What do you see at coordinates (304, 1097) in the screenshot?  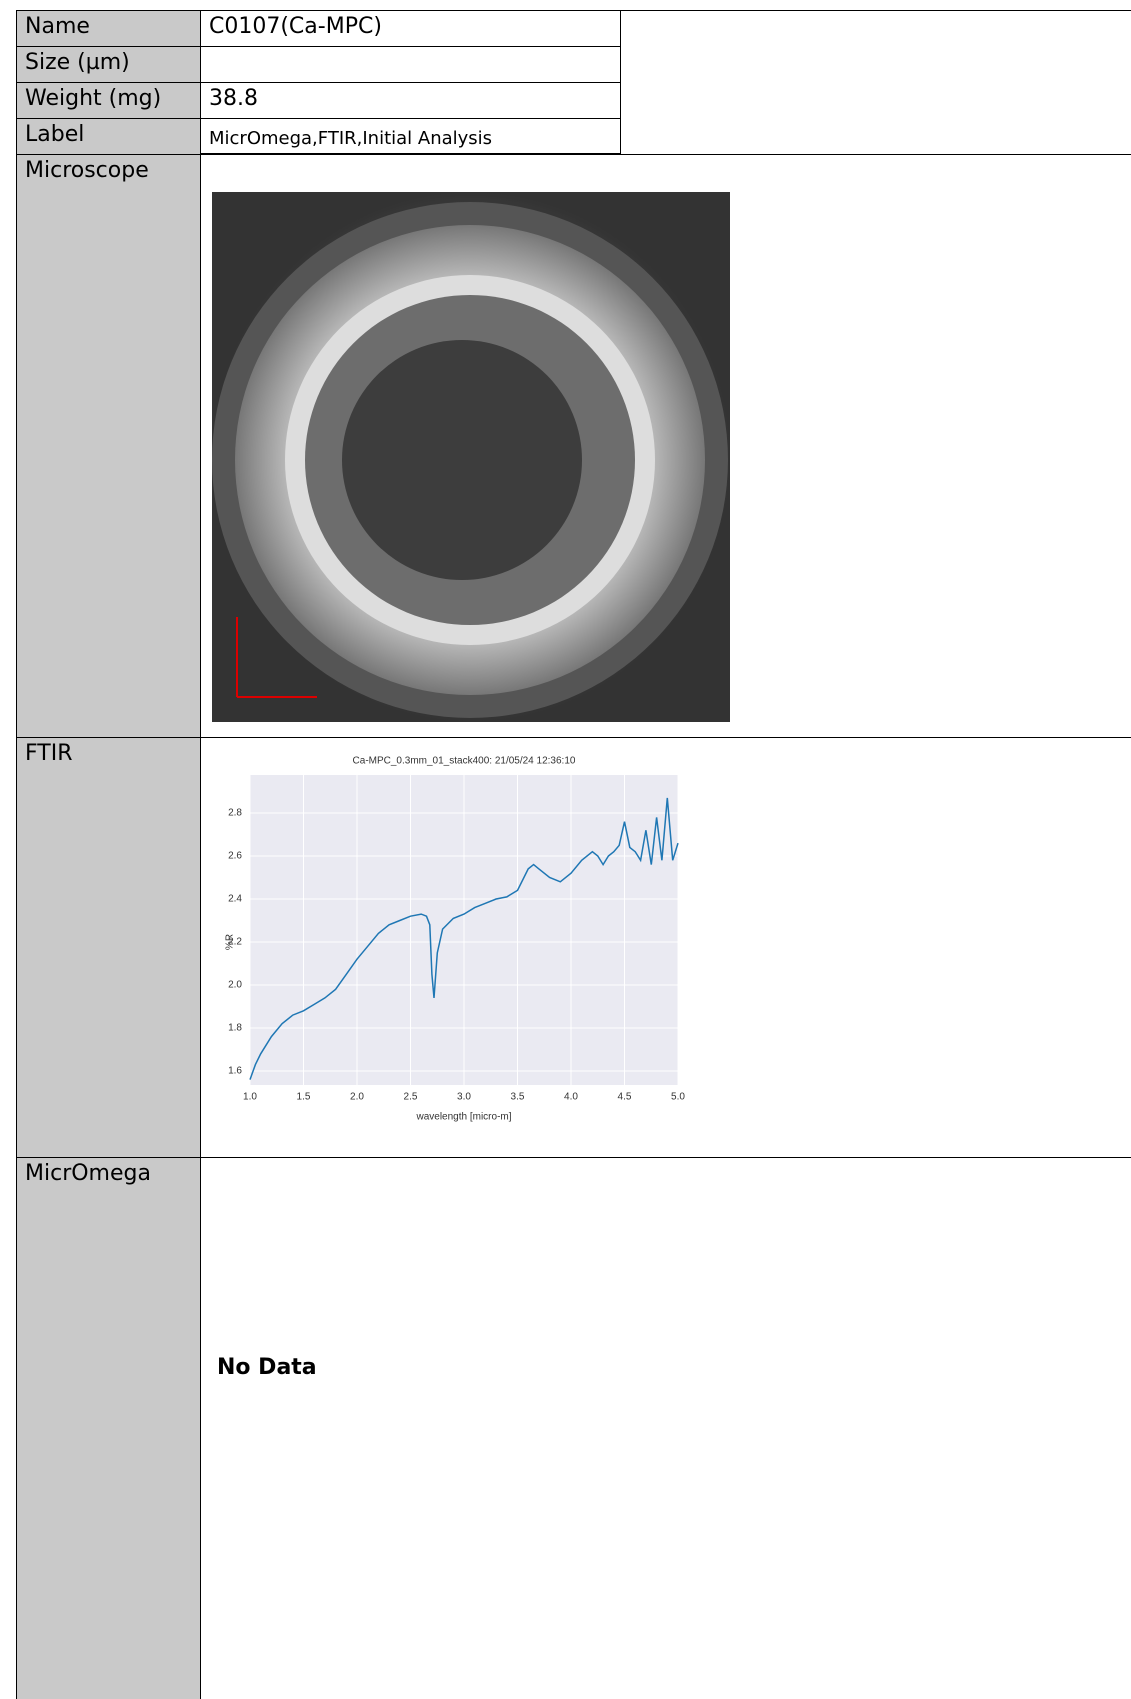 I see `x-tick-label: 1.5` at bounding box center [304, 1097].